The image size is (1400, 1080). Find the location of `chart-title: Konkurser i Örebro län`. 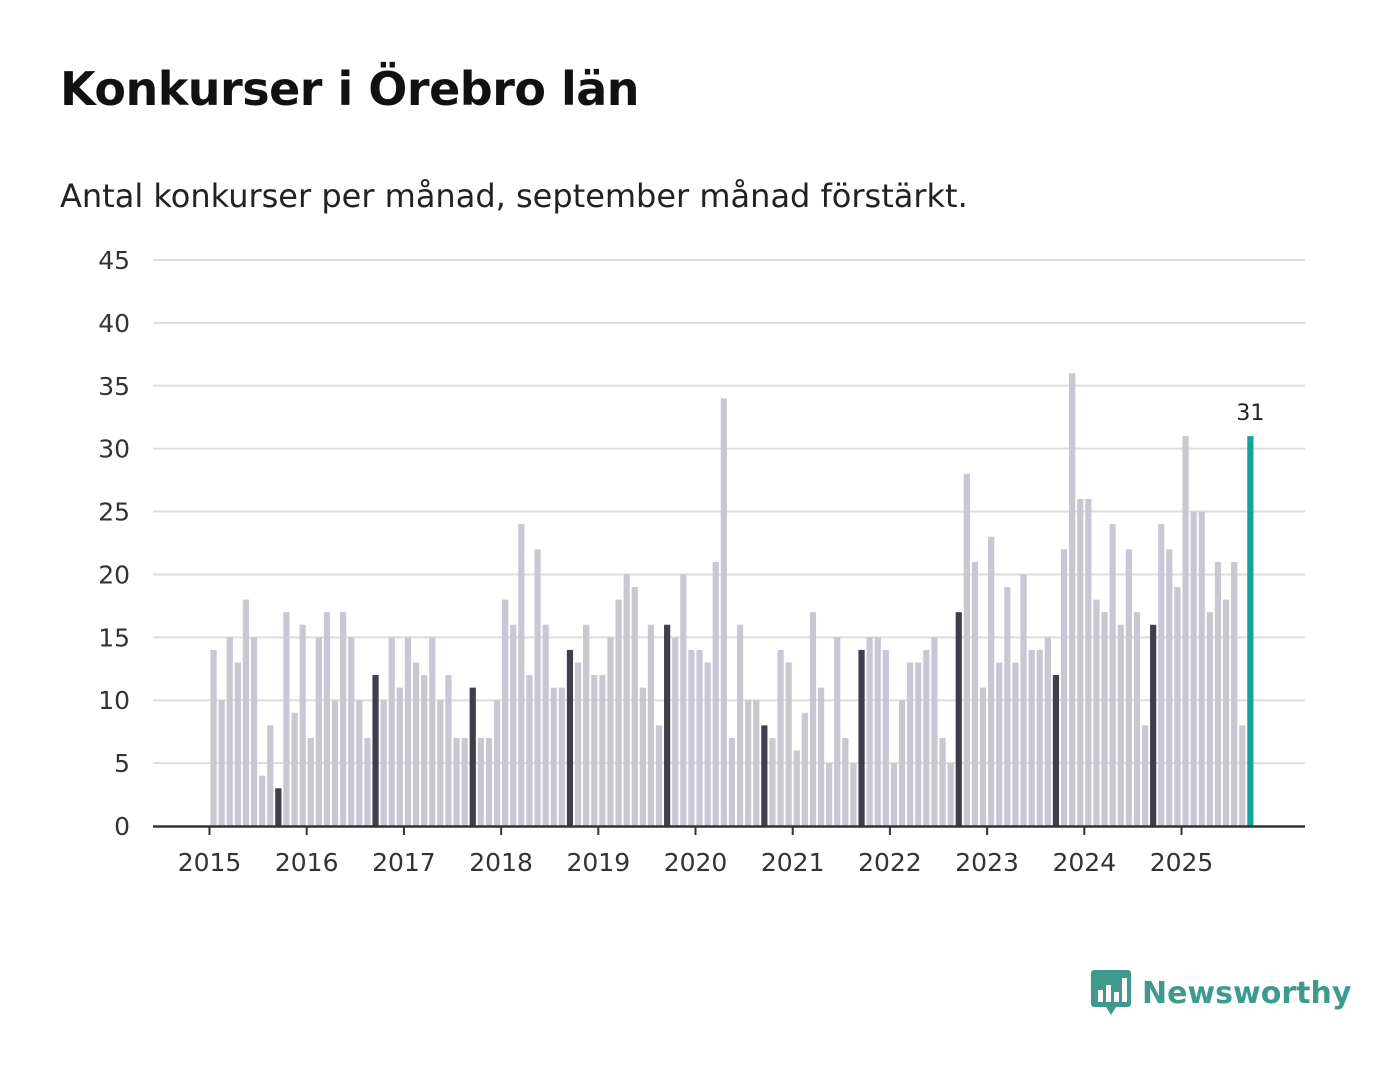

chart-title: Konkurser i Örebro län is located at coordinates (350, 89).